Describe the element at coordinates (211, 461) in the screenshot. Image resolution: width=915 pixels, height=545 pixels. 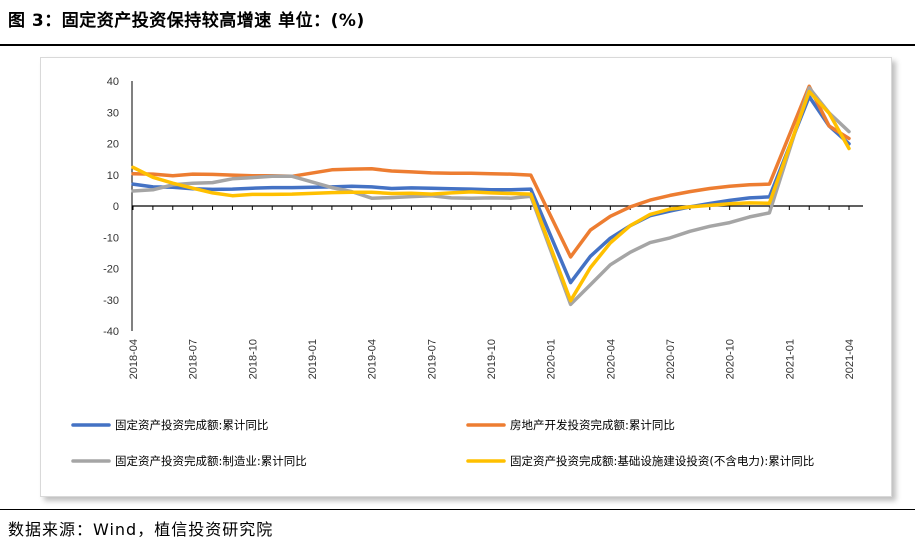
I see `legend-label: 固定资产投资完成额:制造业:累计同比` at that location.